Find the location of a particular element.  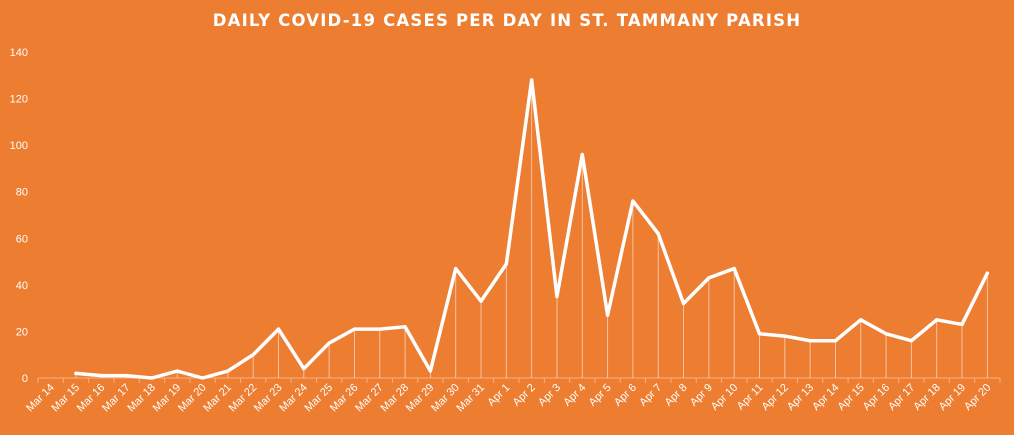

y-tick-label: 120 is located at coordinates (19, 100).